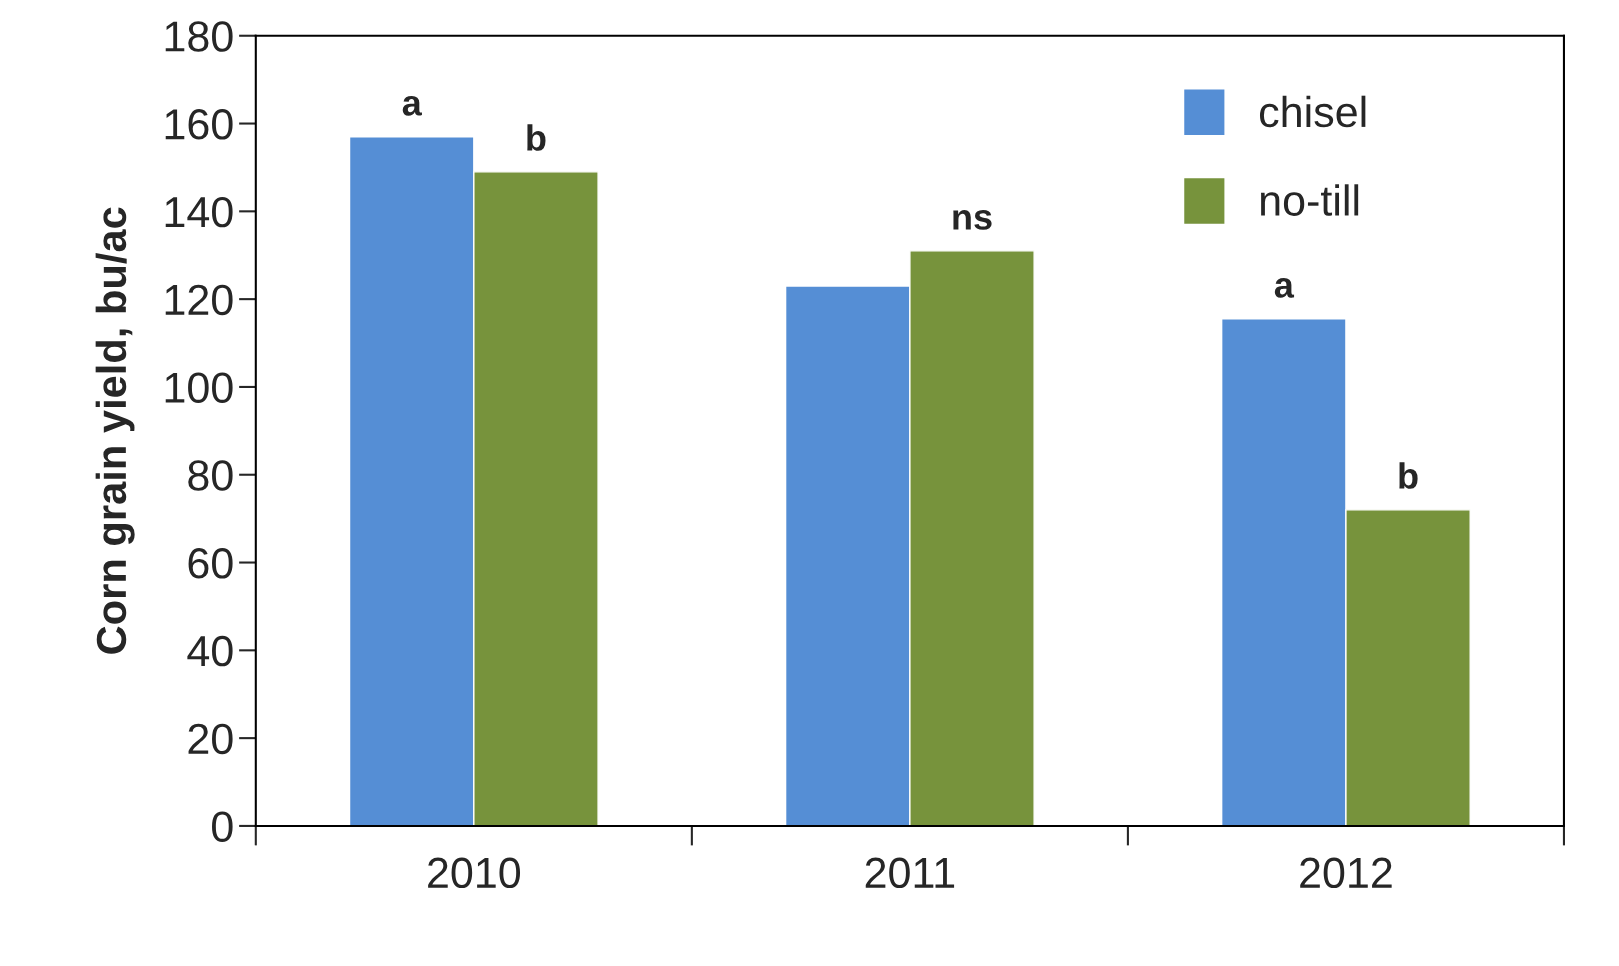 This screenshot has height=966, width=1619. Describe the element at coordinates (210, 651) in the screenshot. I see `y-tick-label: 40` at that location.